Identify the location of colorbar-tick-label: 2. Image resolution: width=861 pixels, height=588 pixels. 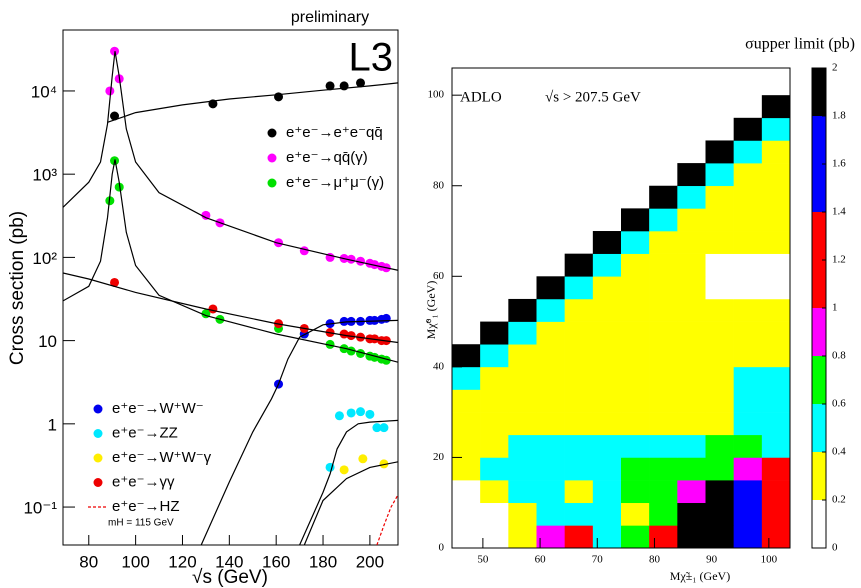
(835, 68).